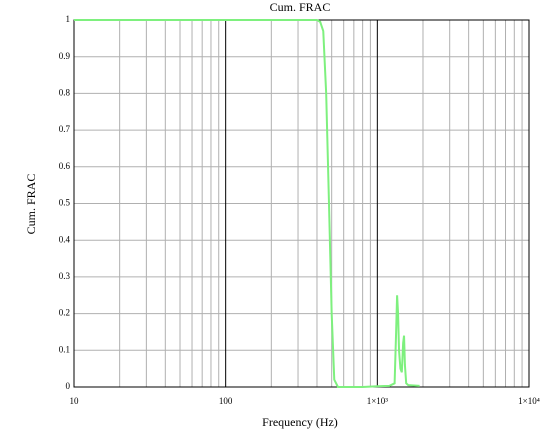 Image resolution: width=556 pixels, height=435 pixels. I want to click on y-tick-label: 0.5, so click(65, 203).